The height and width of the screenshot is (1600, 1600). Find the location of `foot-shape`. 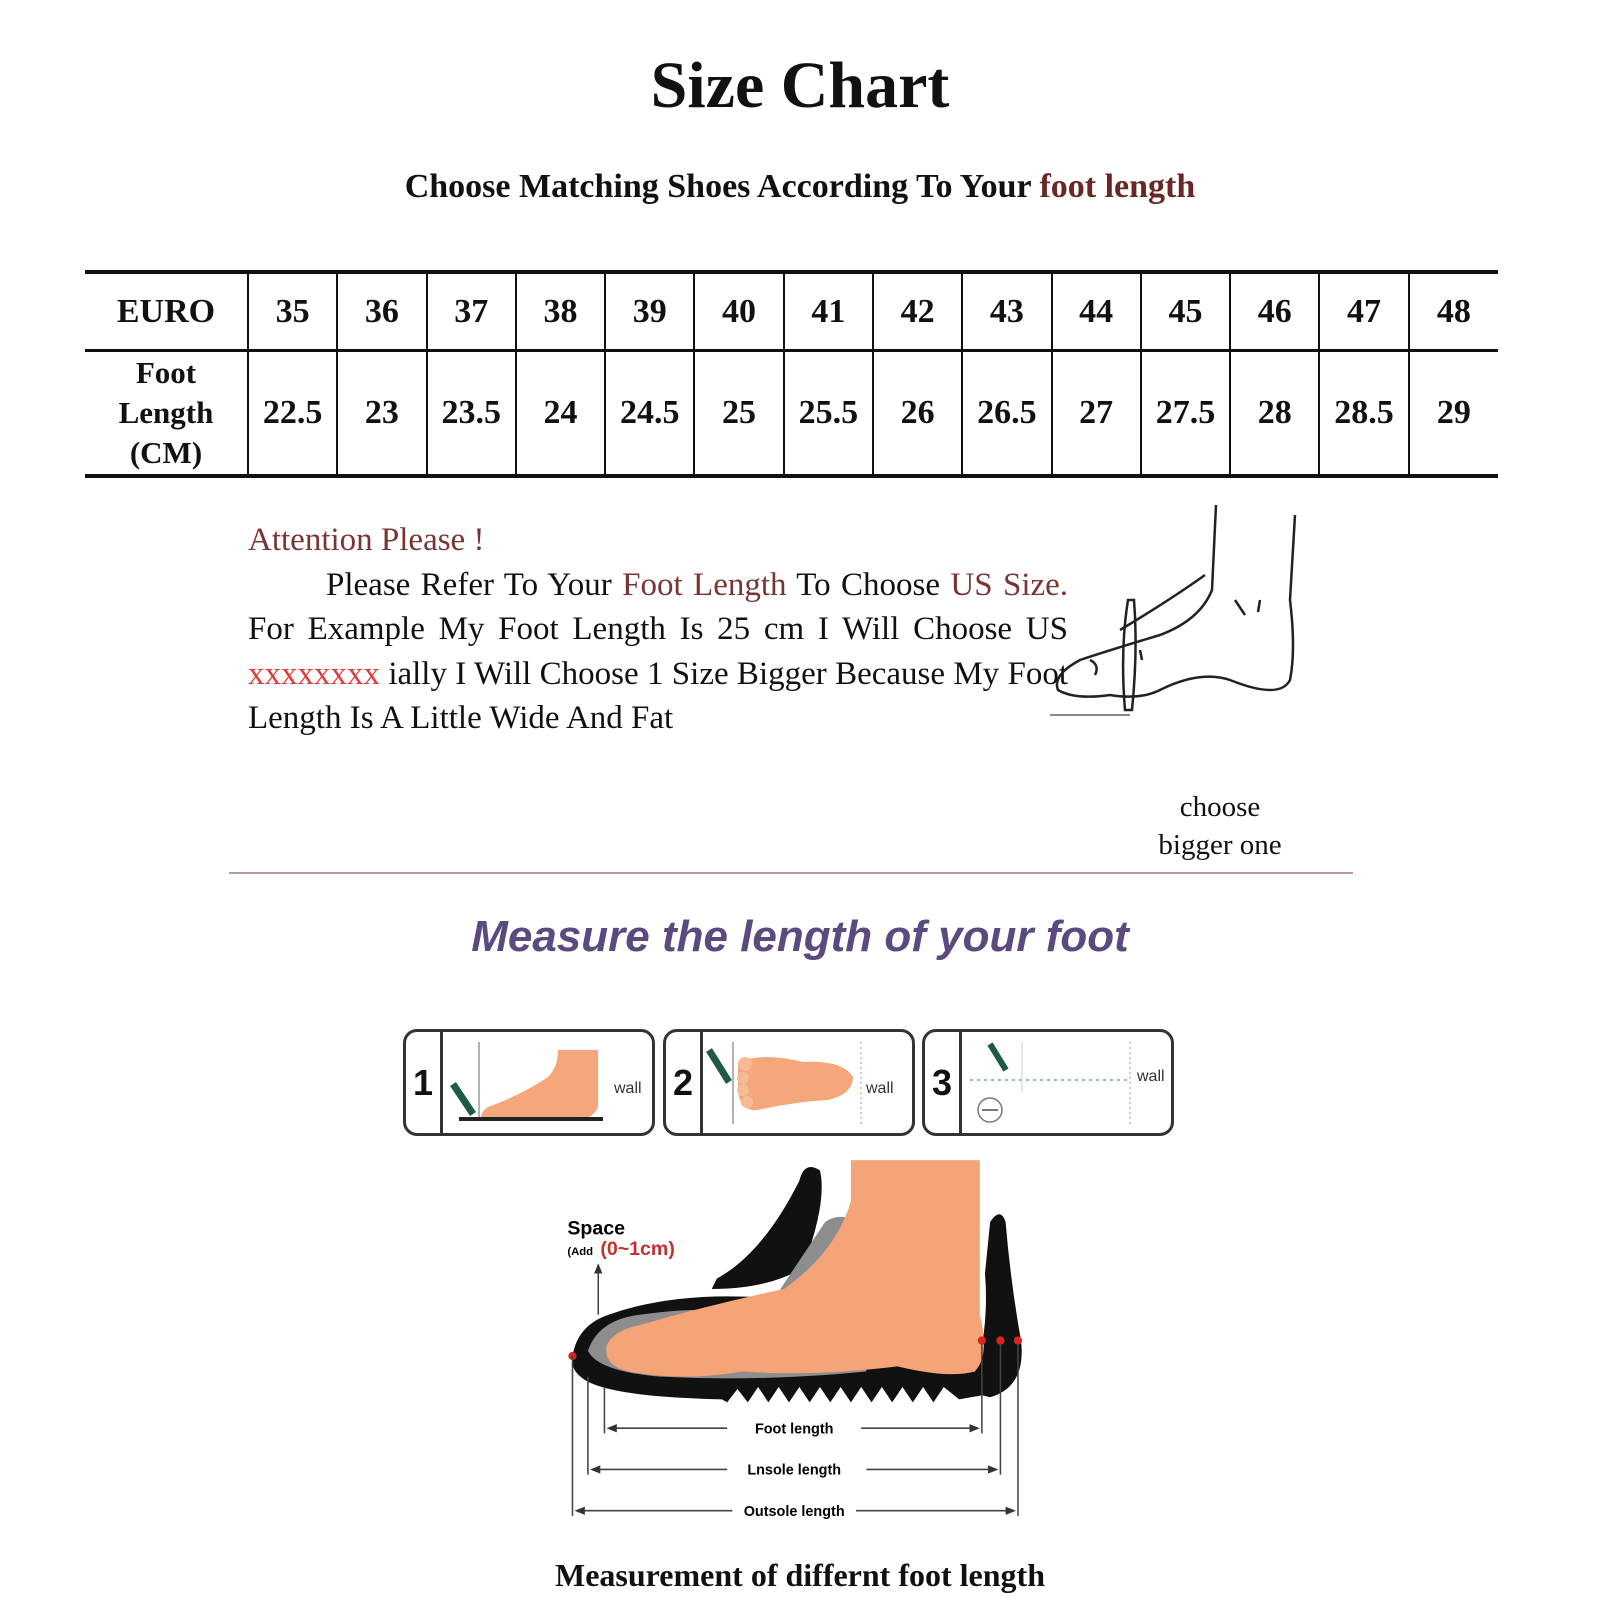

foot-shape is located at coordinates (795, 1268).